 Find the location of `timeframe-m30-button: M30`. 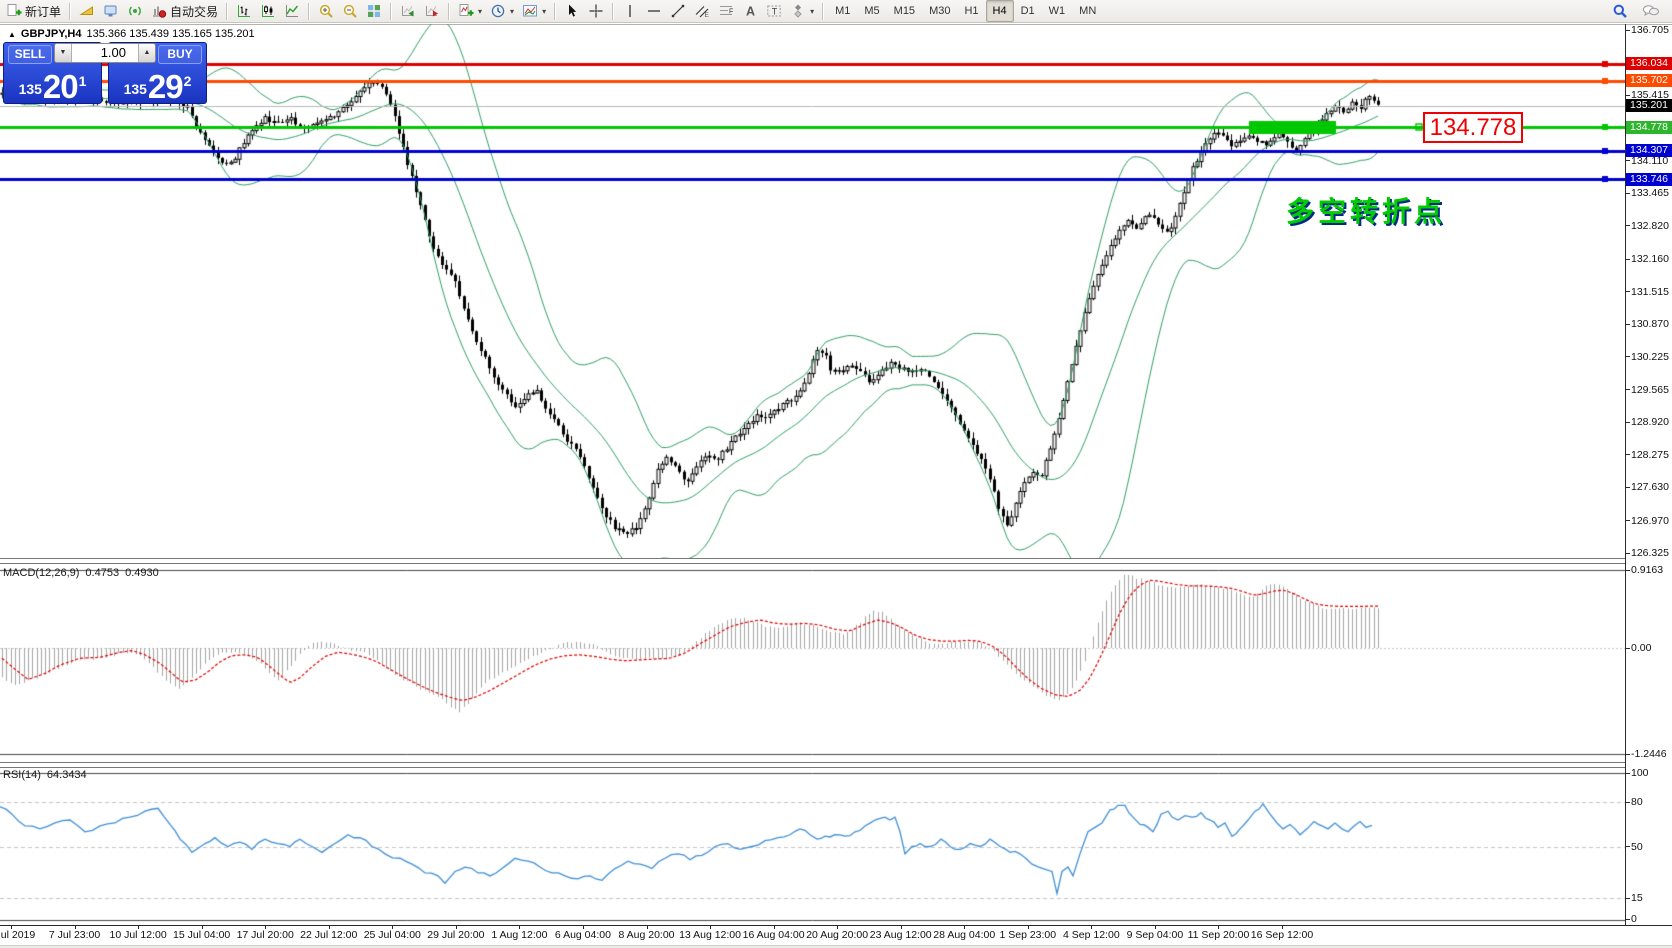

timeframe-m30-button: M30 is located at coordinates (940, 11).